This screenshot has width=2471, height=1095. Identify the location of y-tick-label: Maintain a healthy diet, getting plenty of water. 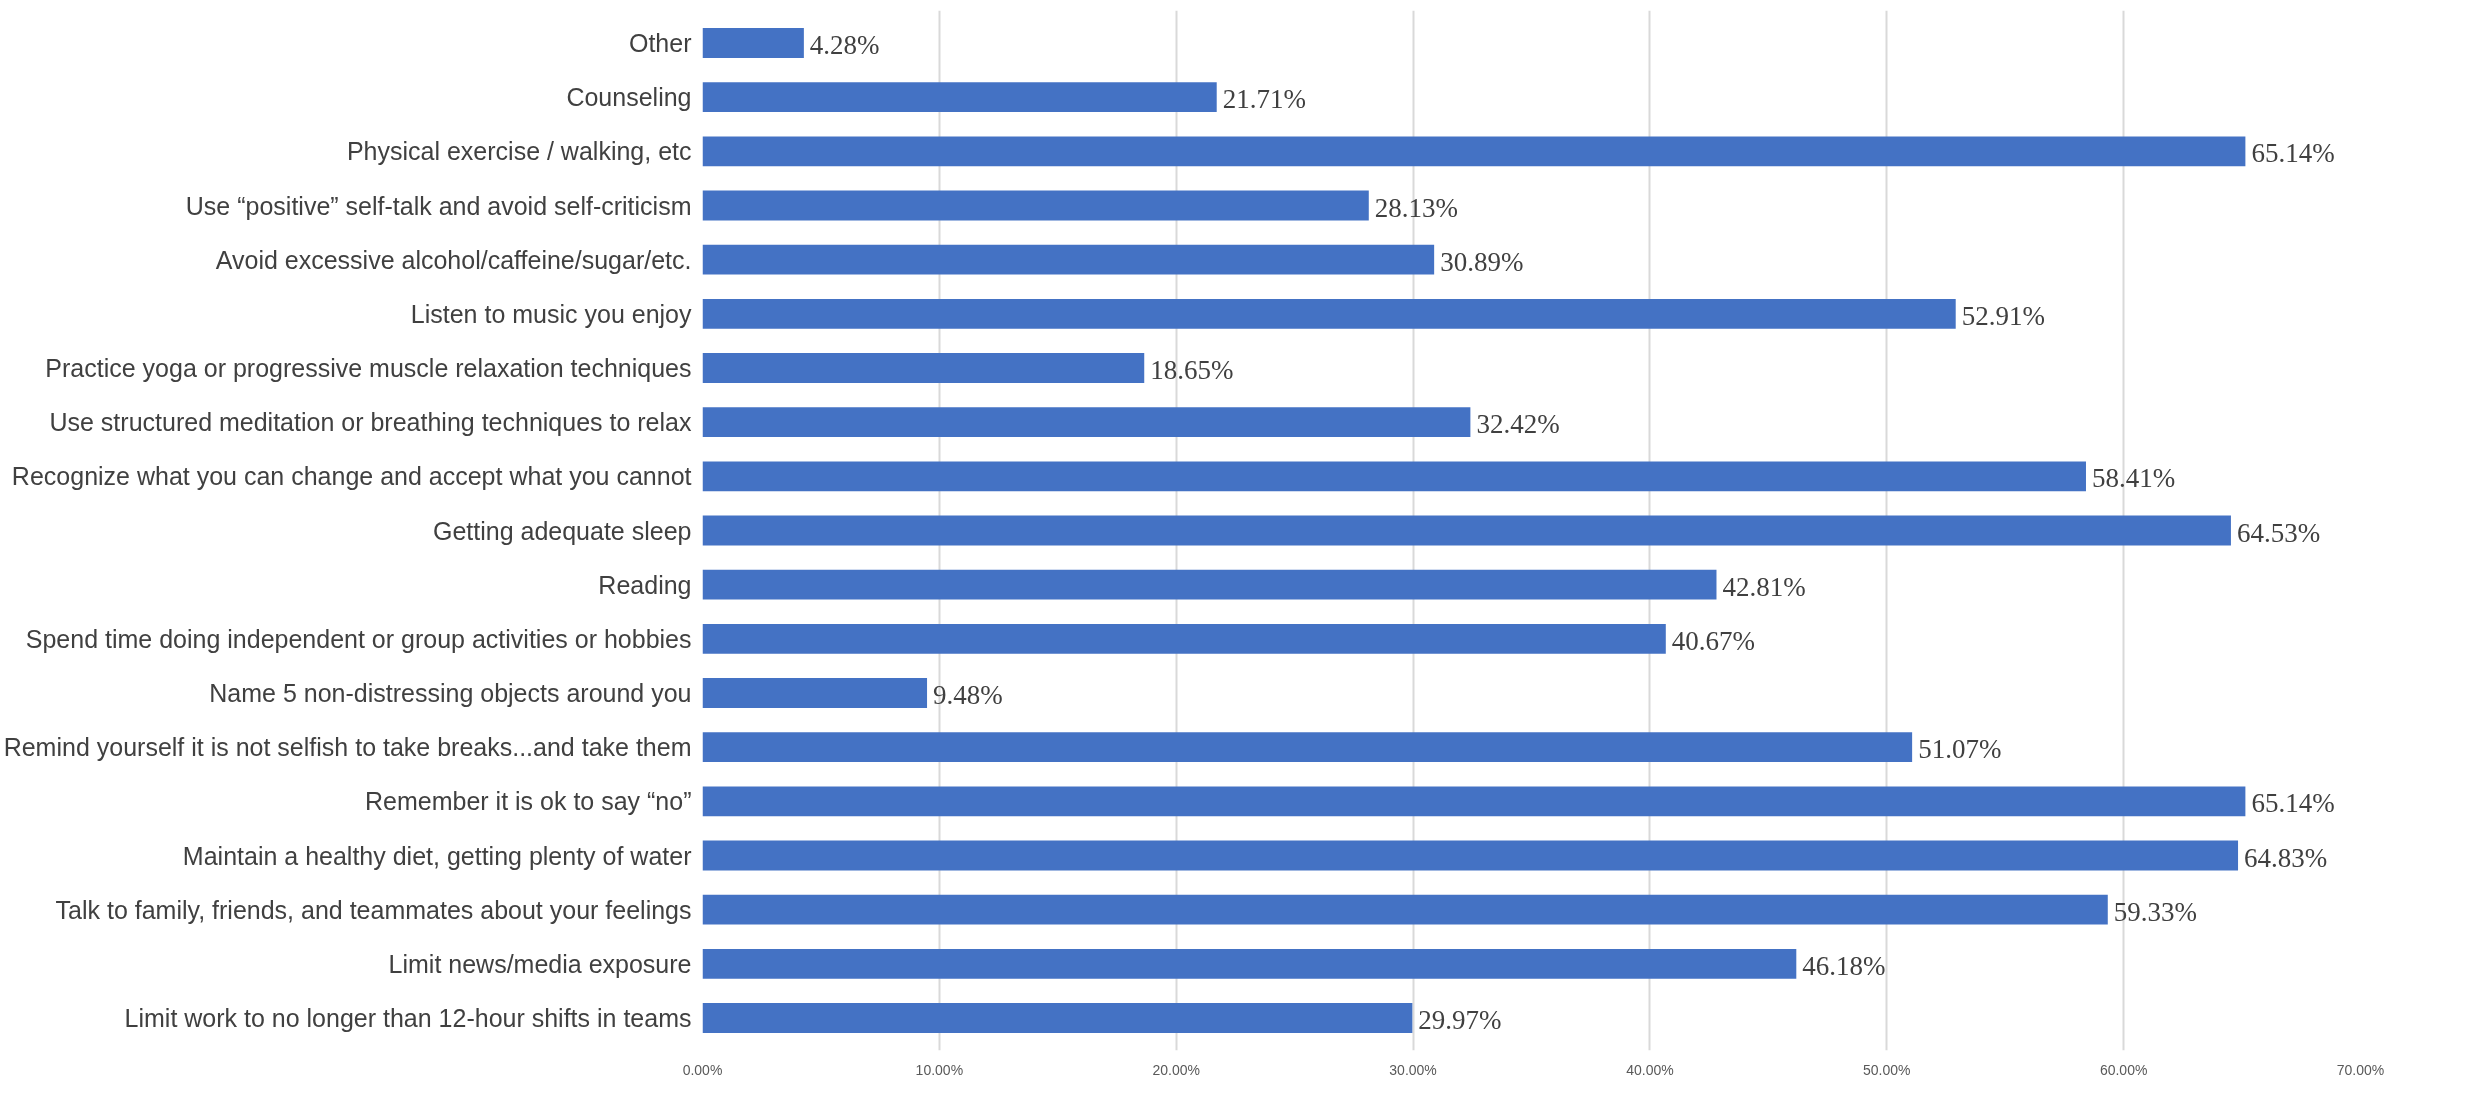
(437, 855).